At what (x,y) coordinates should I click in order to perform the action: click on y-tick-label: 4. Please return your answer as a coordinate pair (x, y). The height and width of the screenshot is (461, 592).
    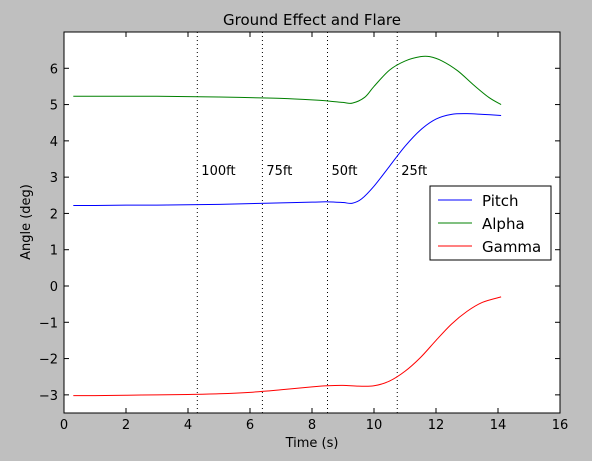
    Looking at the image, I should click on (54, 142).